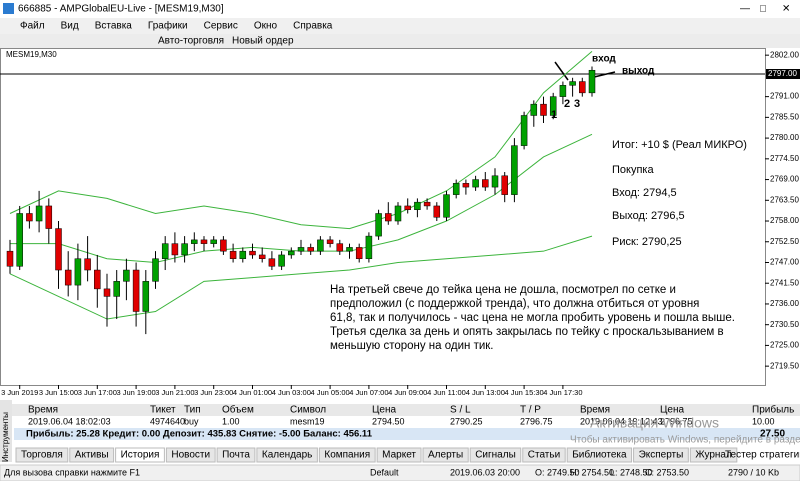  I want to click on y-tick-label: 2758.00, so click(784, 220).